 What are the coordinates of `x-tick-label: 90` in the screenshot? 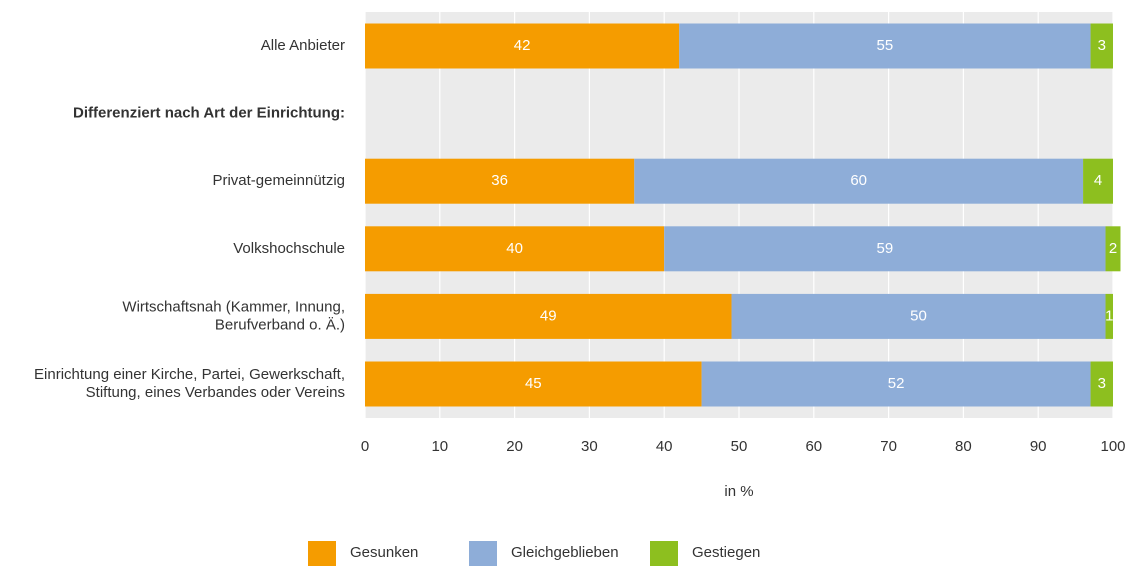 It's located at (1038, 446).